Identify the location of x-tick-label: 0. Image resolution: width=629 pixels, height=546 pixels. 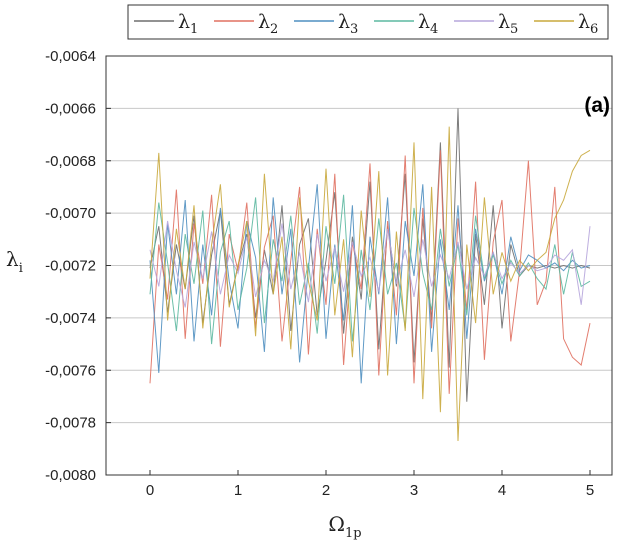
(150, 490).